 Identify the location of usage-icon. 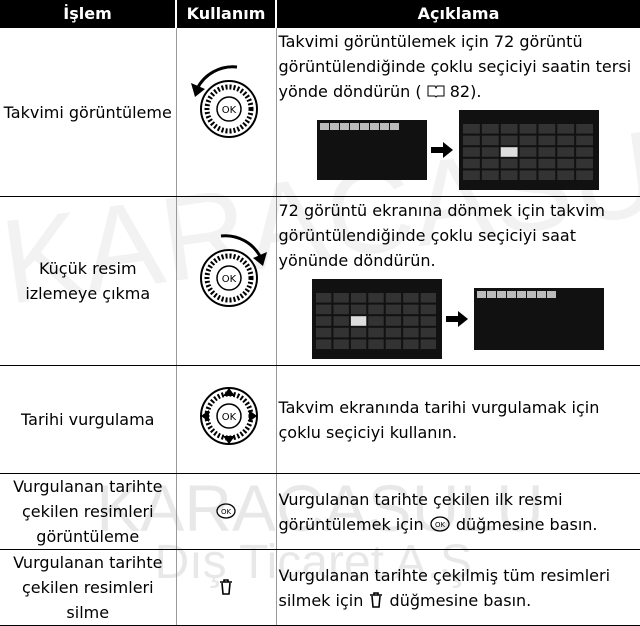
(226, 587).